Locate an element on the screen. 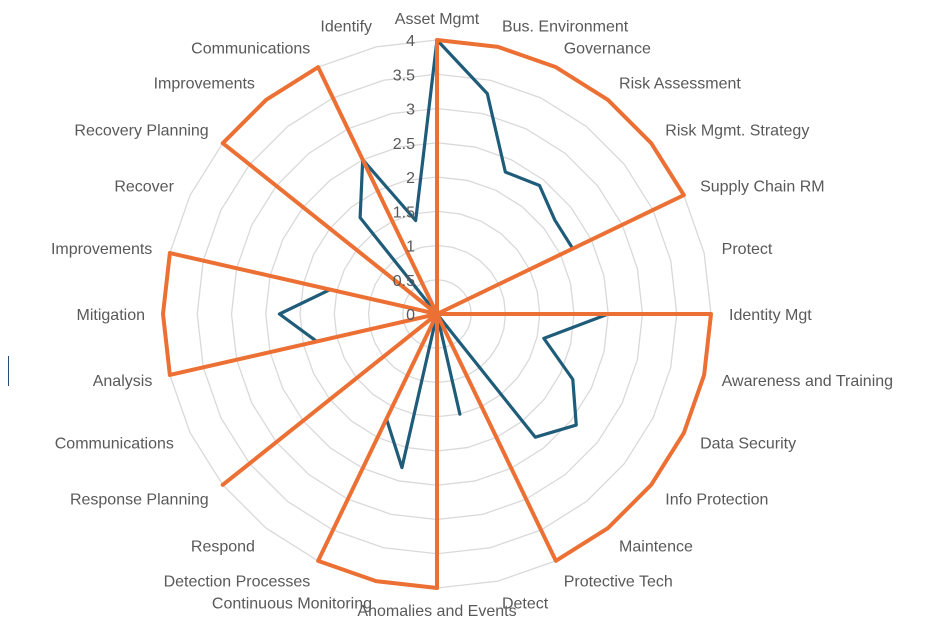  category-label: Data Security is located at coordinates (748, 443).